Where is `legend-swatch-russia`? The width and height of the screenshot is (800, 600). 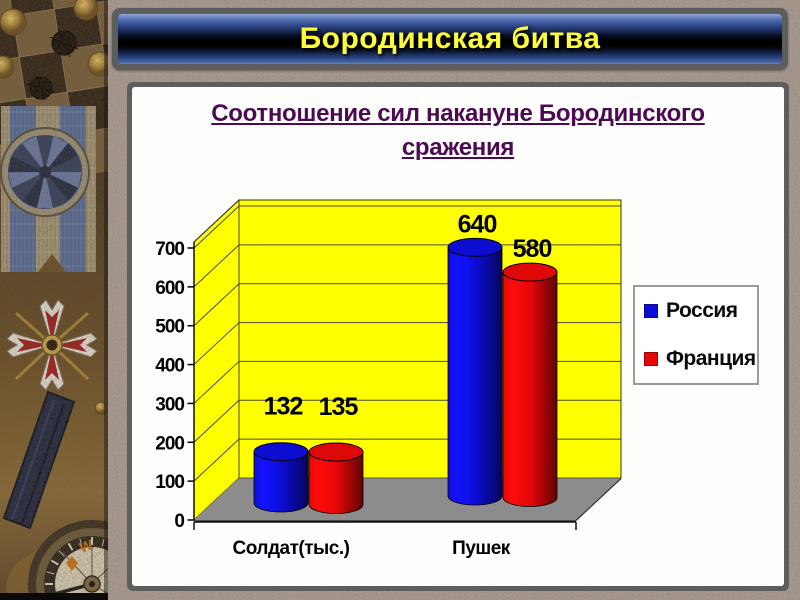
legend-swatch-russia is located at coordinates (651, 311).